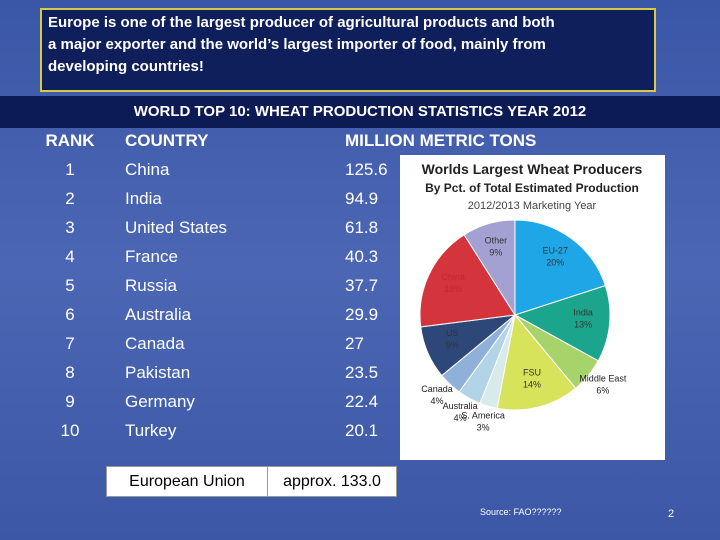 The image size is (720, 540). What do you see at coordinates (603, 379) in the screenshot?
I see `slice-name: Middle East` at bounding box center [603, 379].